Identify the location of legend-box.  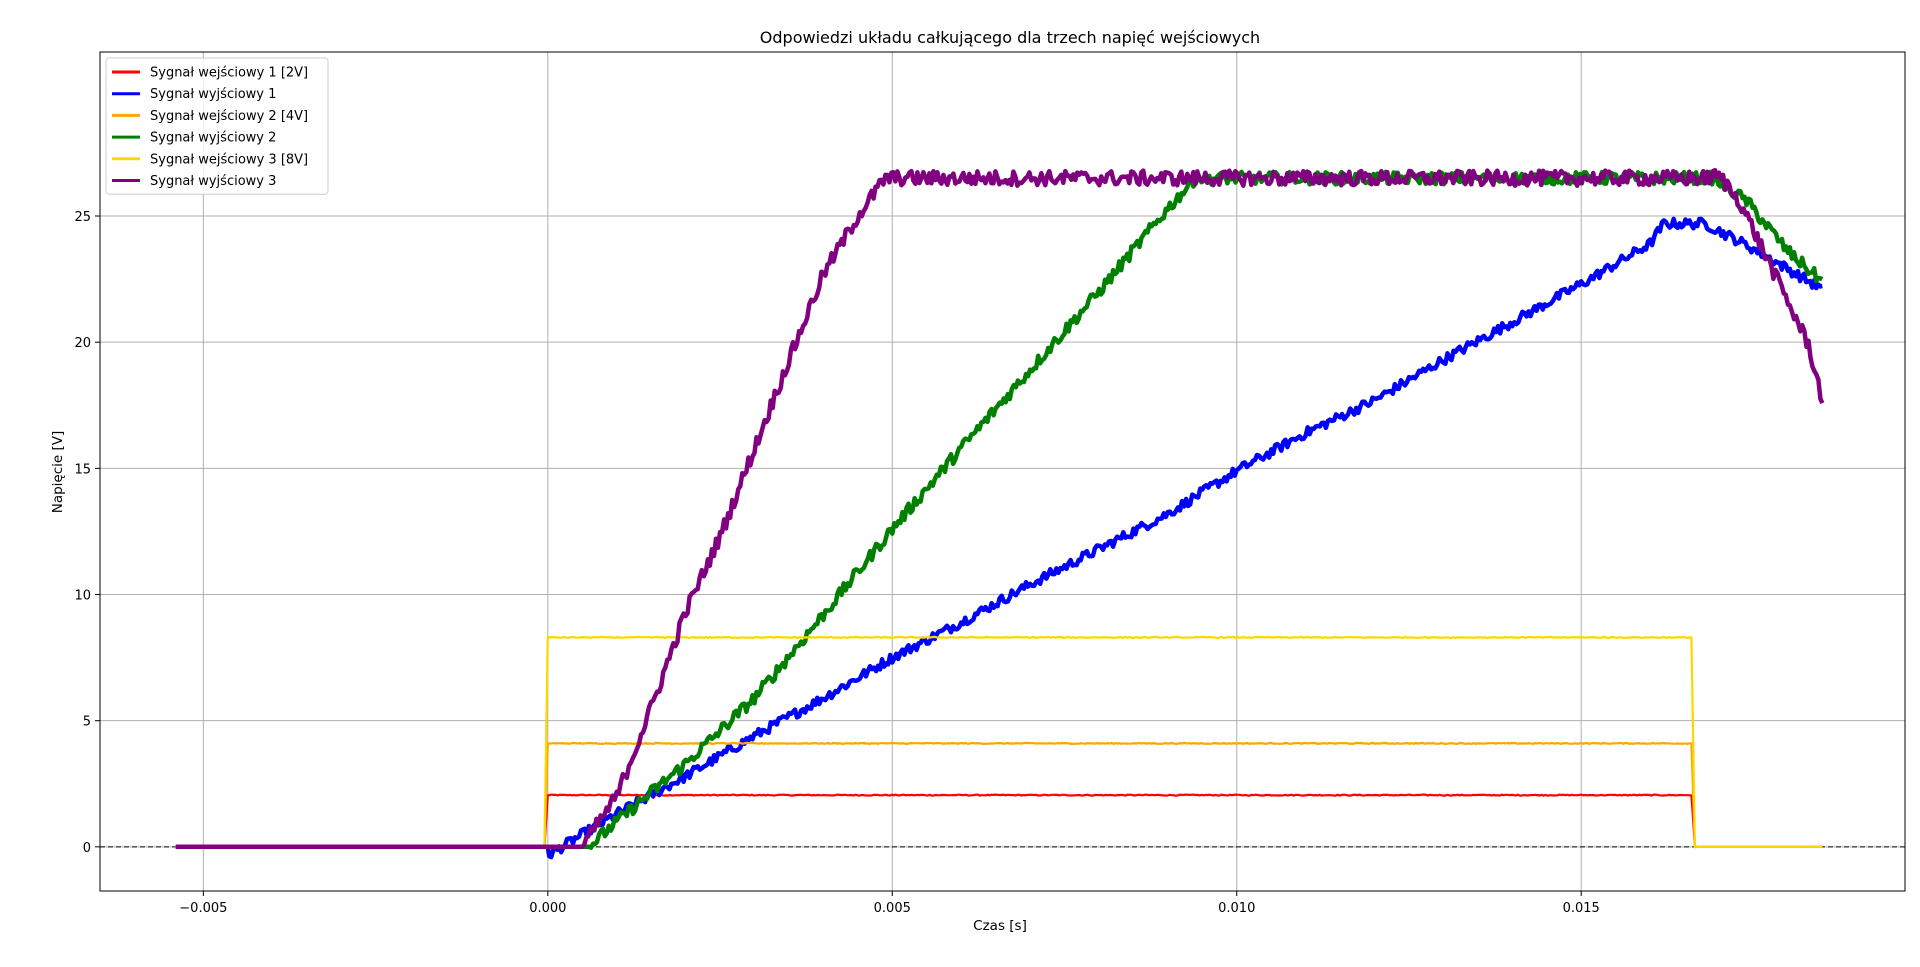
(217, 126).